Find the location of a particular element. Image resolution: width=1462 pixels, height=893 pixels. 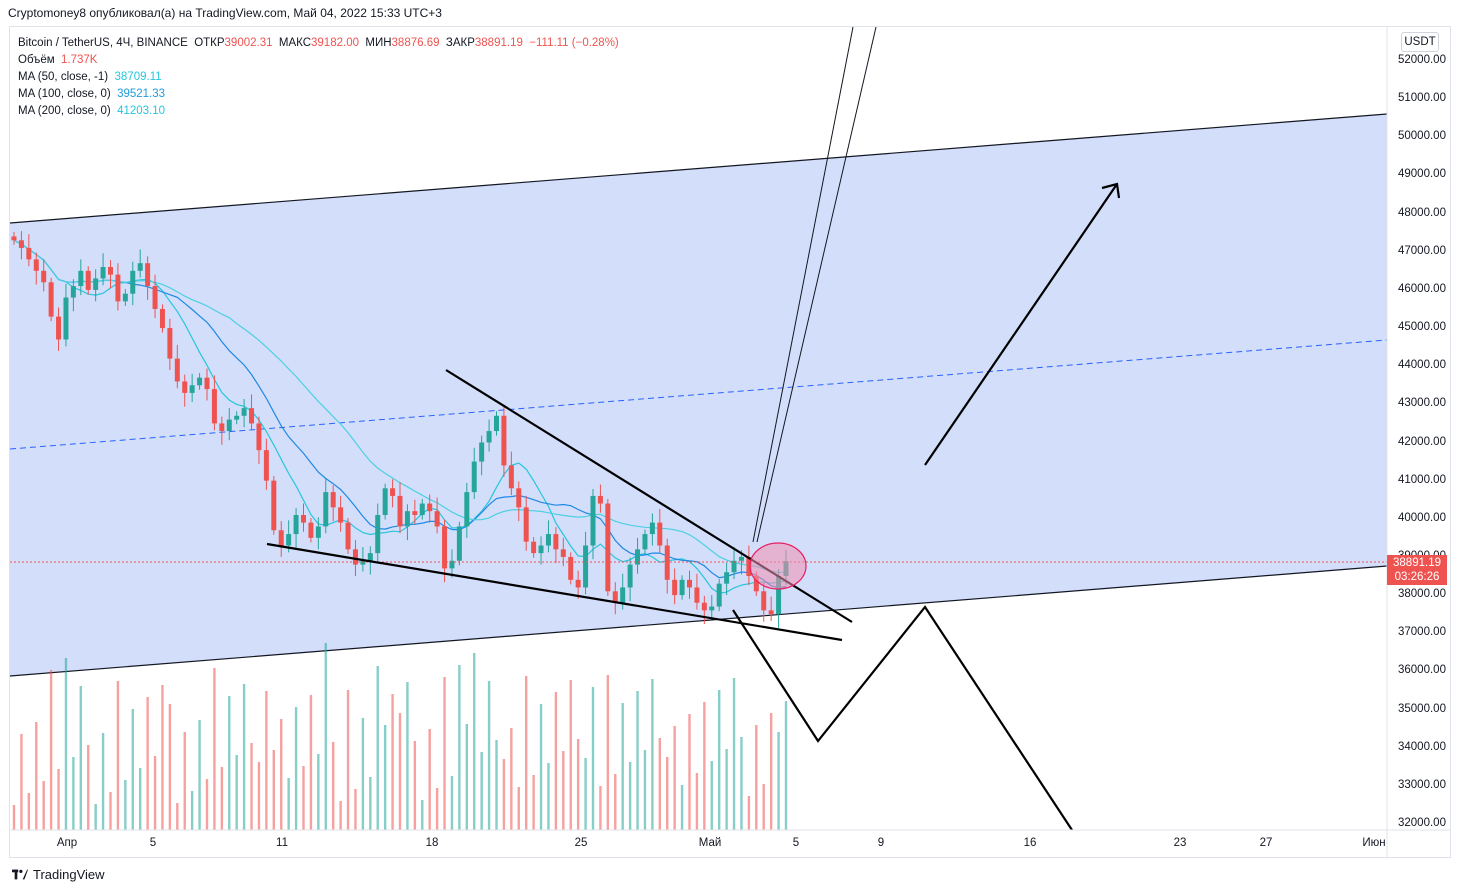

price-tick-label: 50000.00 is located at coordinates (1422, 136).